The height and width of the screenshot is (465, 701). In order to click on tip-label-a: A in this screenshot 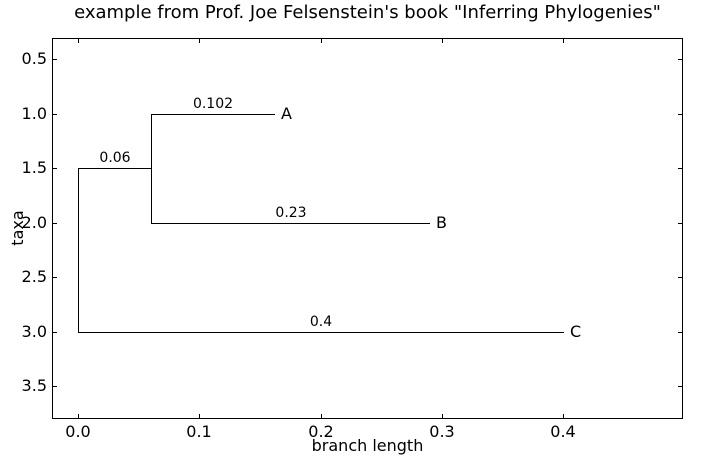, I will do `click(286, 113)`.